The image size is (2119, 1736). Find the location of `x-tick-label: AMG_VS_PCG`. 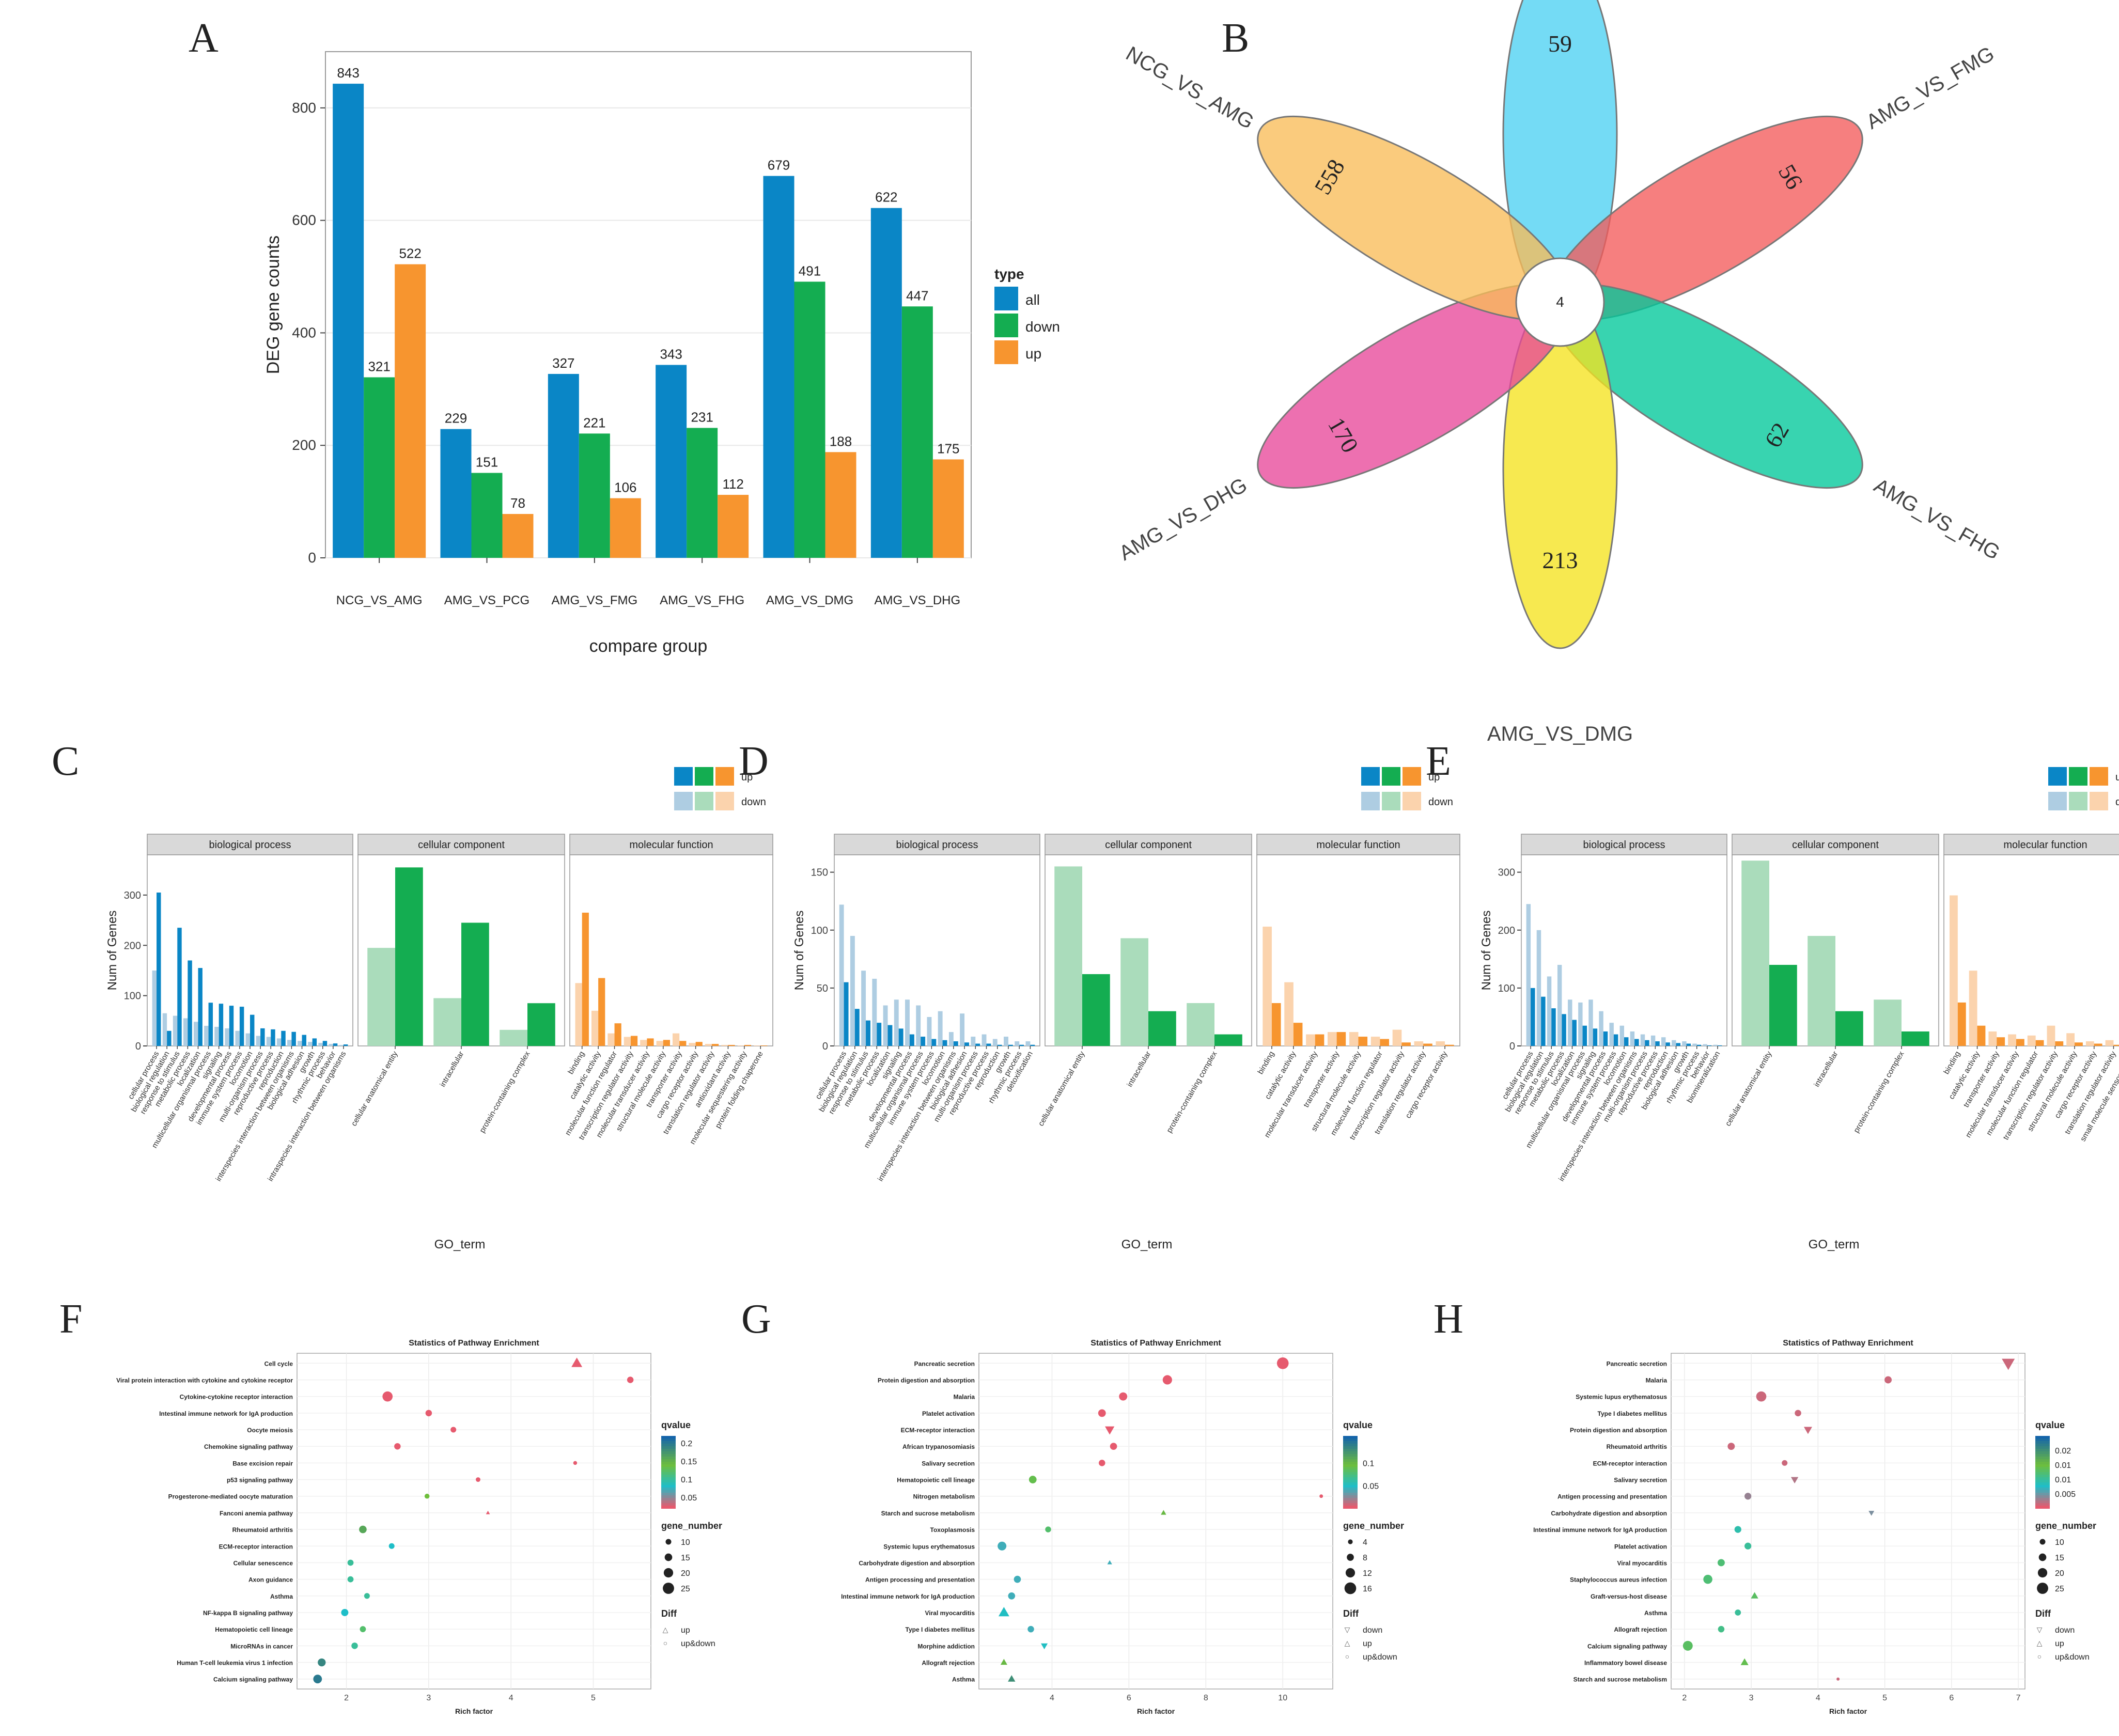

x-tick-label: AMG_VS_PCG is located at coordinates (486, 600).